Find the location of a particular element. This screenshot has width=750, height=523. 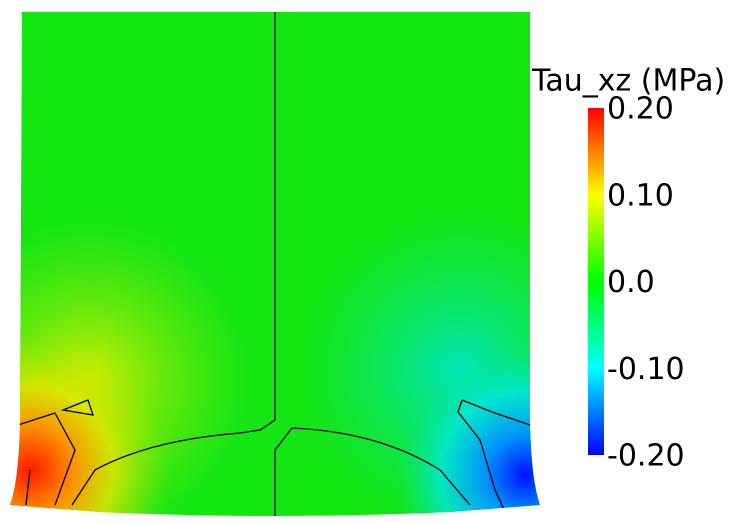

colorbar-tick-label: -0.10 is located at coordinates (646, 369).